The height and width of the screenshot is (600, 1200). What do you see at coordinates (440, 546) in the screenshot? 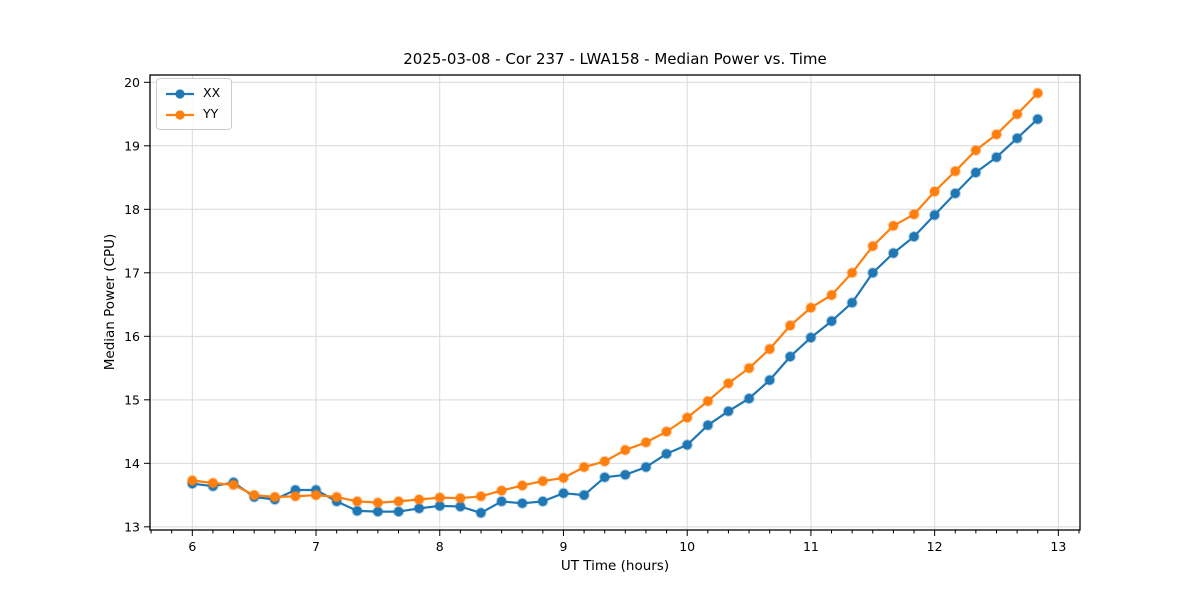
I see `svg-text: 8` at bounding box center [440, 546].